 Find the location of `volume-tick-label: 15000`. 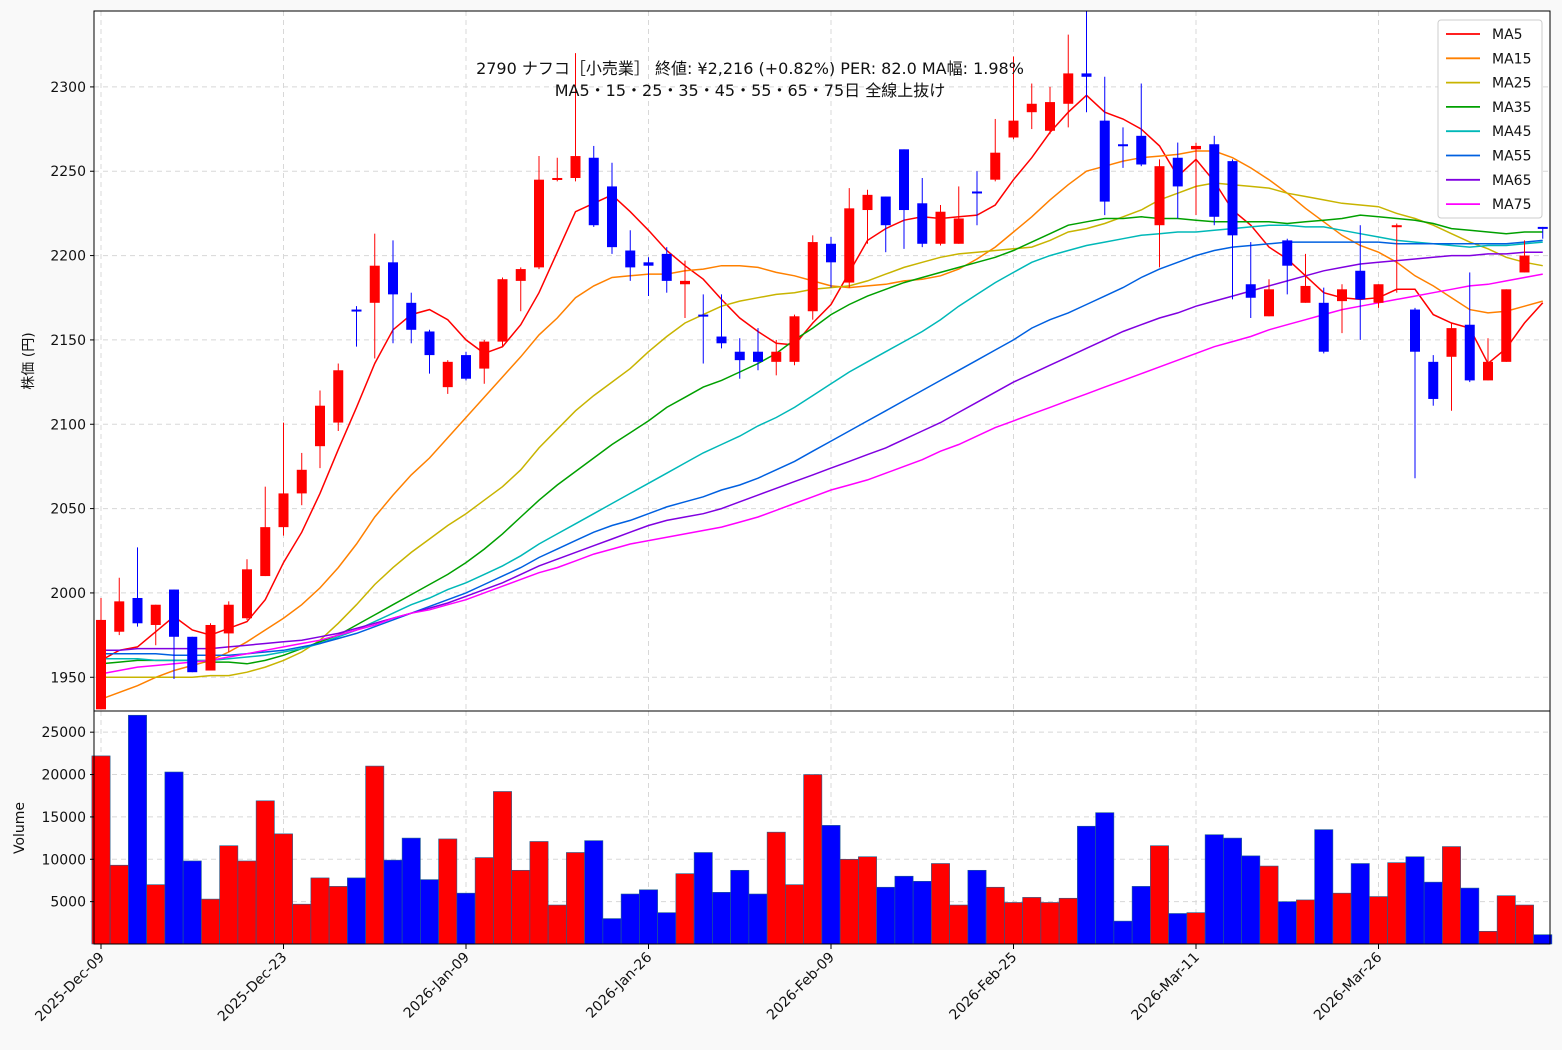

volume-tick-label: 15000 is located at coordinates (63, 818).